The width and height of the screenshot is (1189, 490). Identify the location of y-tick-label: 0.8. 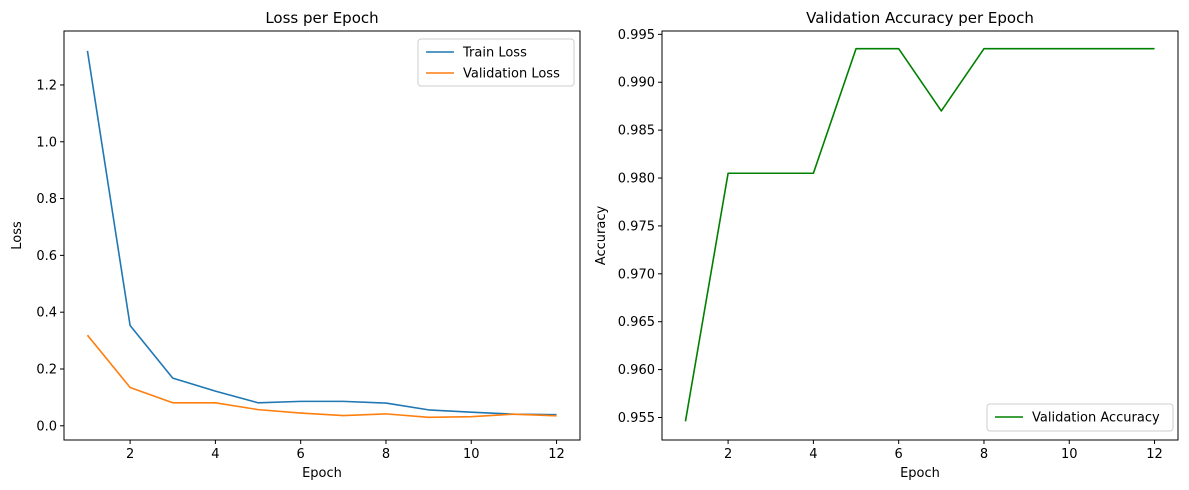
(46, 199).